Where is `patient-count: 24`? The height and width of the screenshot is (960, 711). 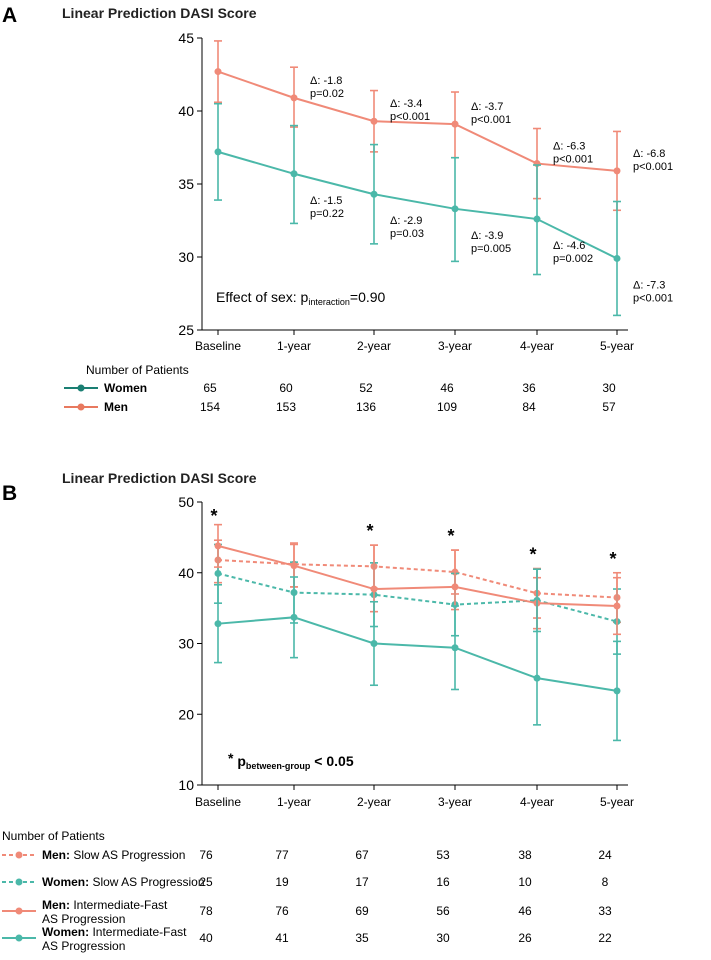
patient-count: 24 is located at coordinates (605, 855).